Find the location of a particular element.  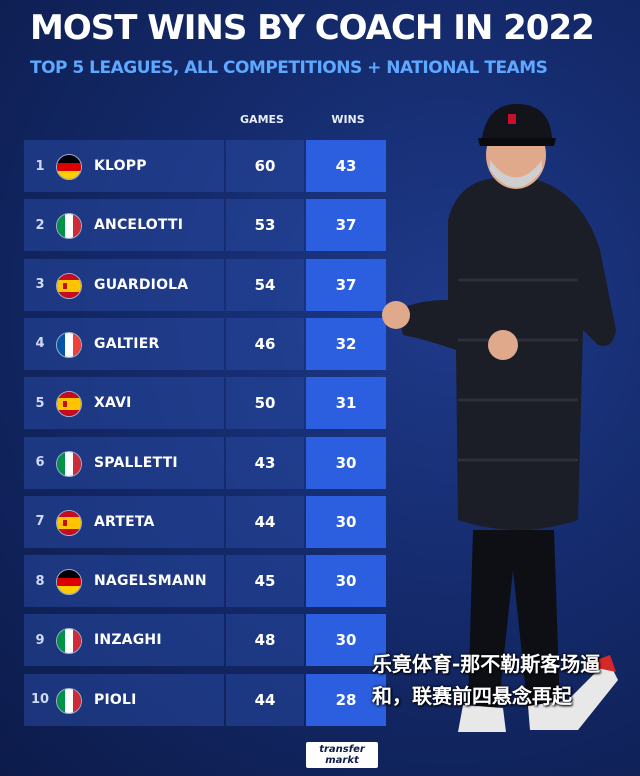

table-row: 6 SPALLETTI 43 30 is located at coordinates (205, 462).